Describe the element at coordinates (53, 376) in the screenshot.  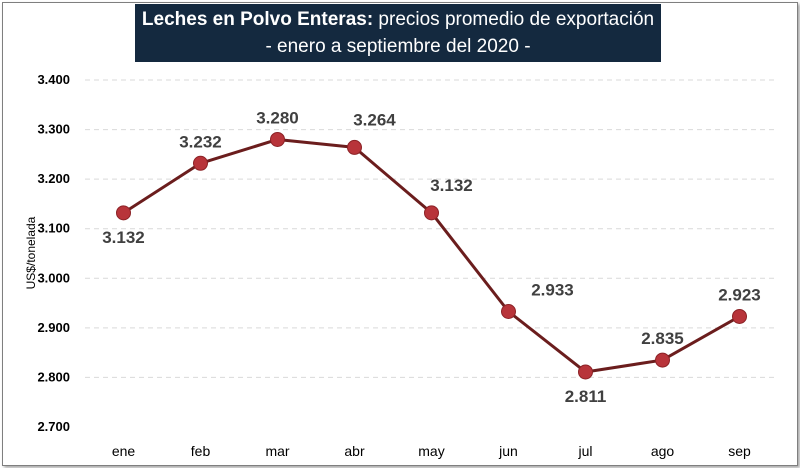
I see `y-tick-label: 2.800` at that location.